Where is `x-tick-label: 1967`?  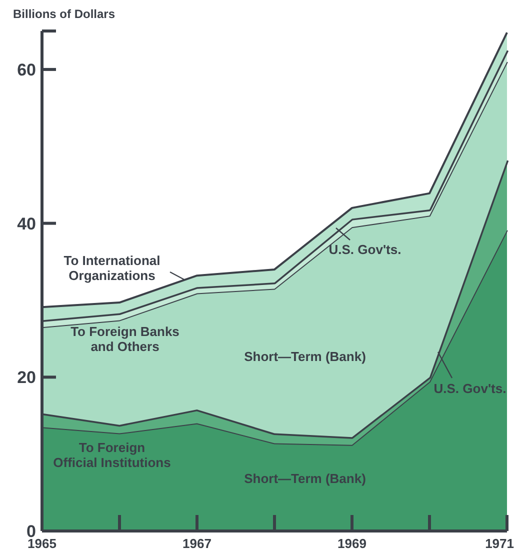 x-tick-label: 1967 is located at coordinates (197, 543).